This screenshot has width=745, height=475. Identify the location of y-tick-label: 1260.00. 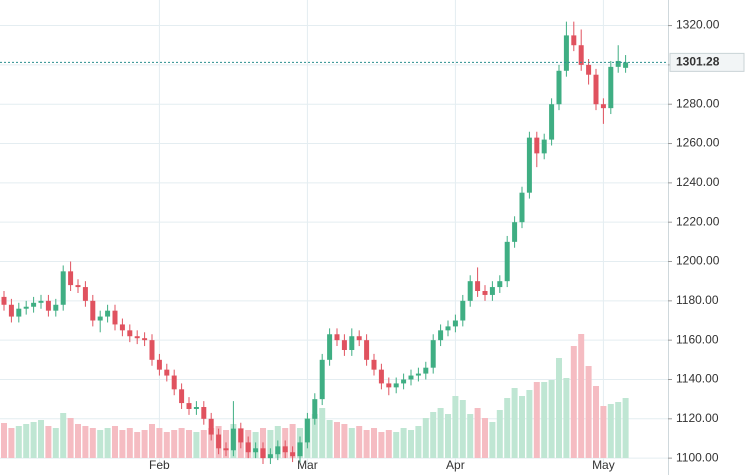
(698, 143).